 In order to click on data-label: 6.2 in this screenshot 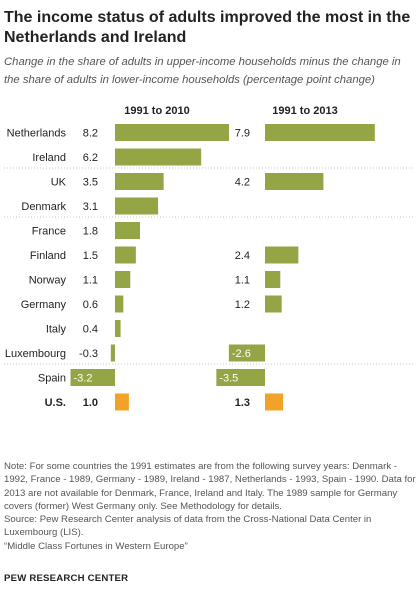, I will do `click(90, 158)`.